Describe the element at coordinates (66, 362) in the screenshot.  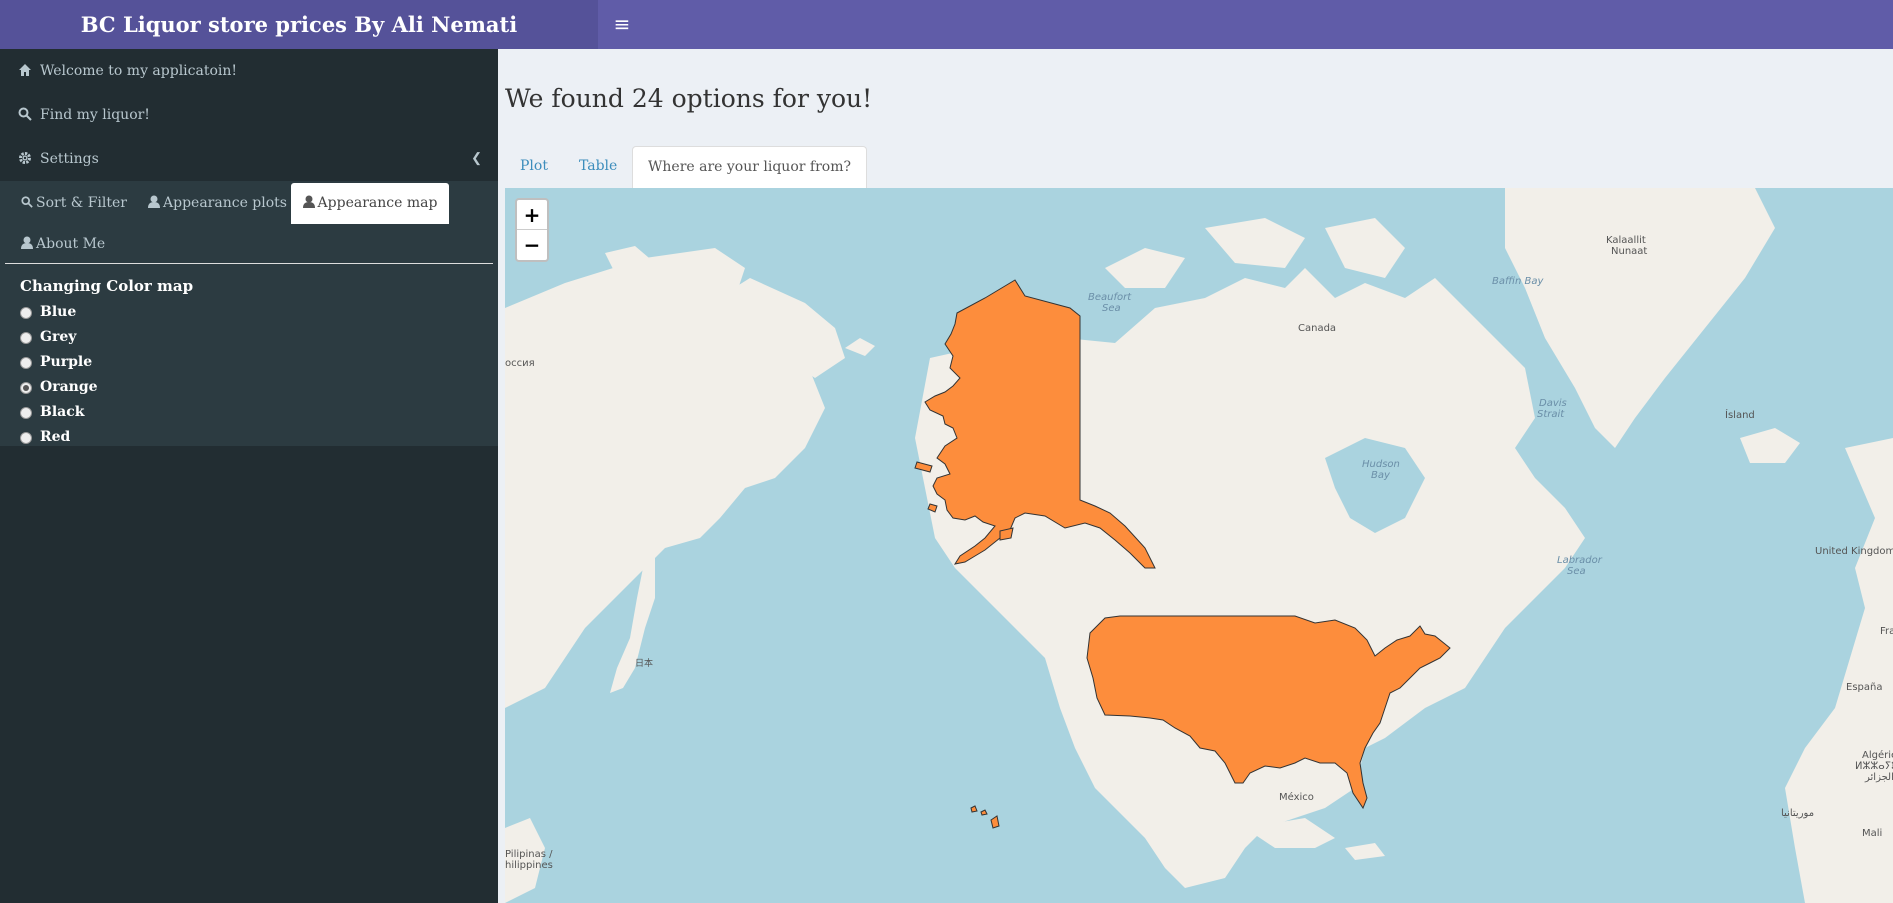
I see `radio-label: Purple` at that location.